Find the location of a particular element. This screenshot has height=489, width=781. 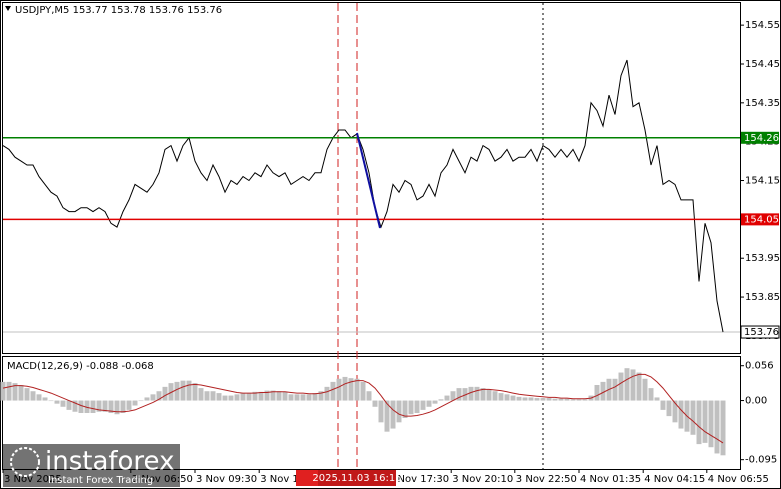

level-label: 154.05 is located at coordinates (761, 219).